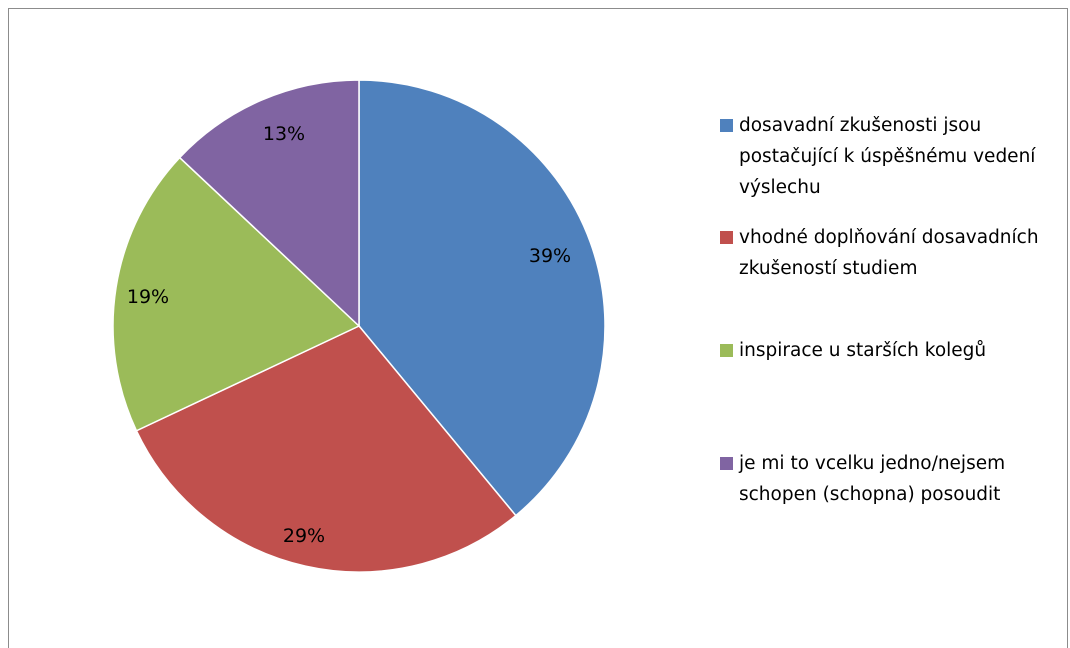 This screenshot has width=1070, height=648. Describe the element at coordinates (304, 536) in the screenshot. I see `pie-data-label-1: 29%` at that location.